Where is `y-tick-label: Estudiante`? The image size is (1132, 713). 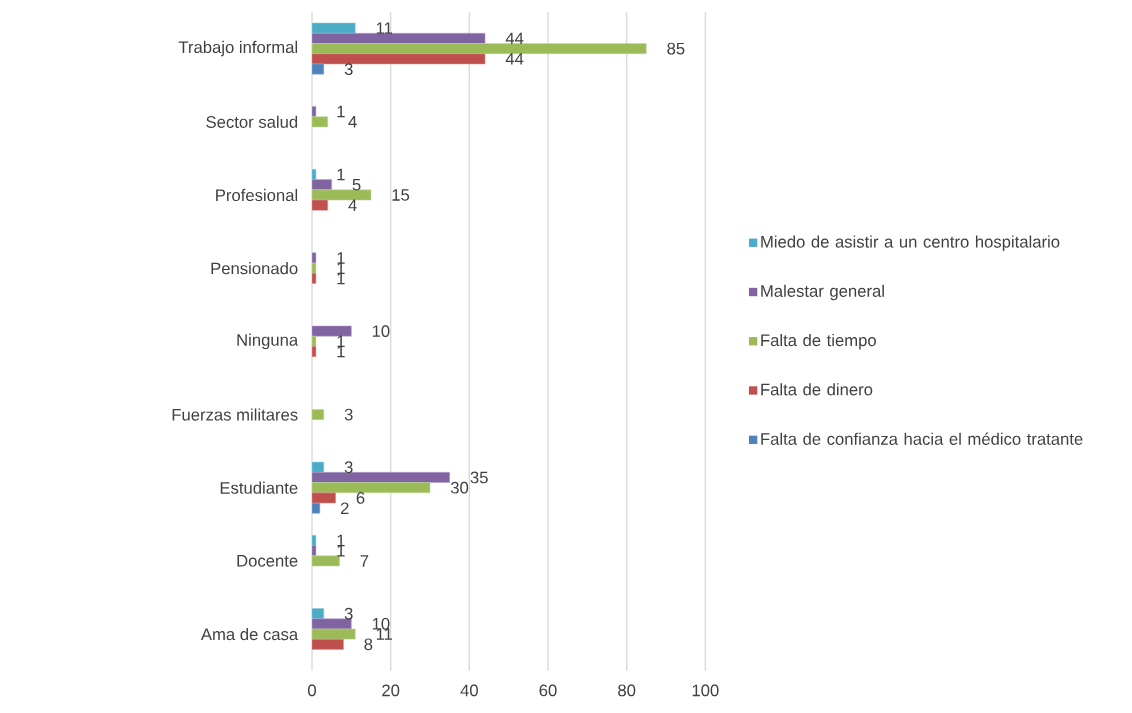 y-tick-label: Estudiante is located at coordinates (259, 487).